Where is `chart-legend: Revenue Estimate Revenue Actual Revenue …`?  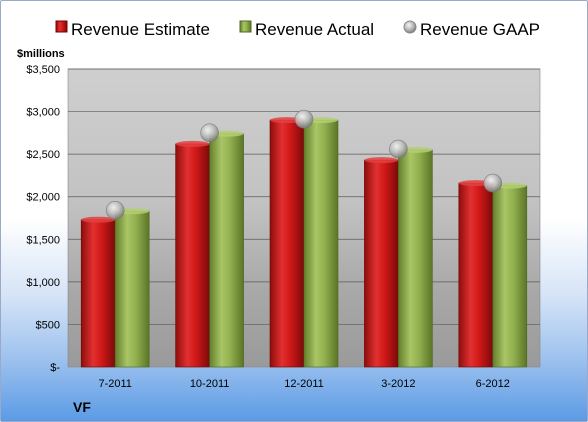 chart-legend: Revenue Estimate Revenue Actual Revenue … is located at coordinates (297, 29).